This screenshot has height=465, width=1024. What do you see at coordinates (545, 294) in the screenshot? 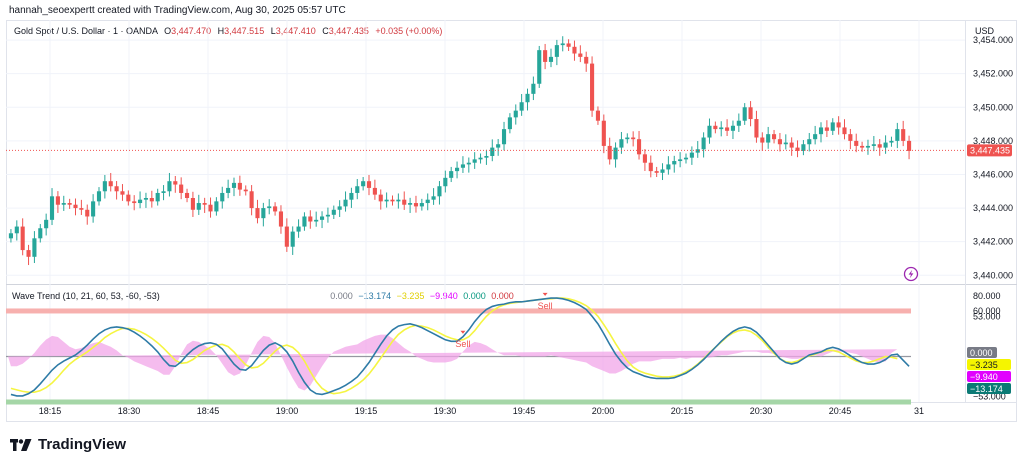
I see `sell-marker-icon` at bounding box center [545, 294].